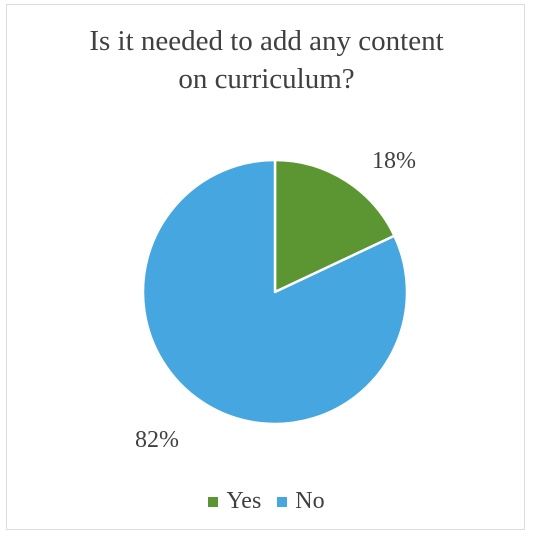  What do you see at coordinates (266, 41) in the screenshot?
I see `chart-title-line-1: Is it needed to add any content` at bounding box center [266, 41].